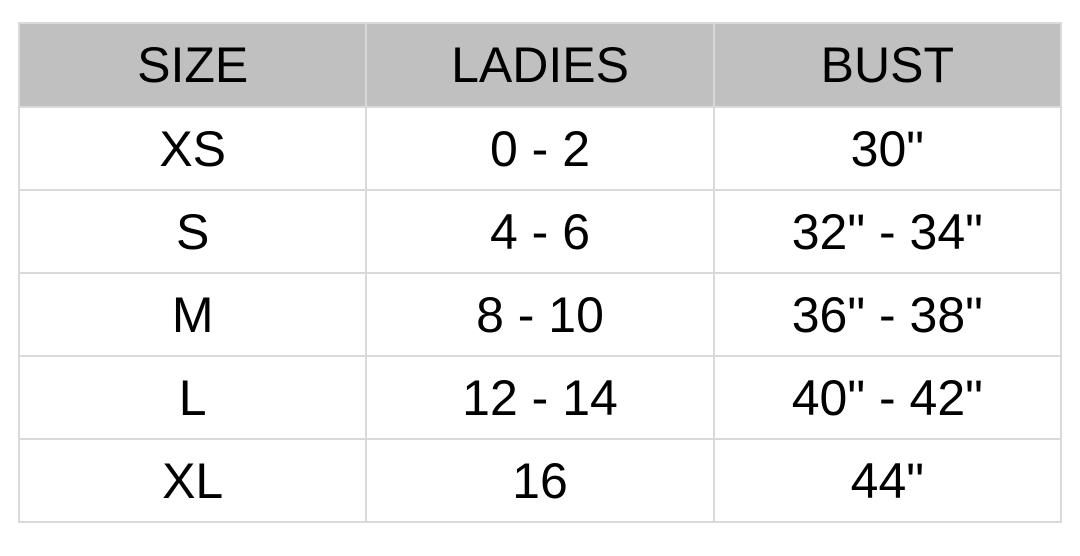 The image size is (1080, 556). I want to click on table-row: M 8 - 10 36" - 38", so click(540, 314).